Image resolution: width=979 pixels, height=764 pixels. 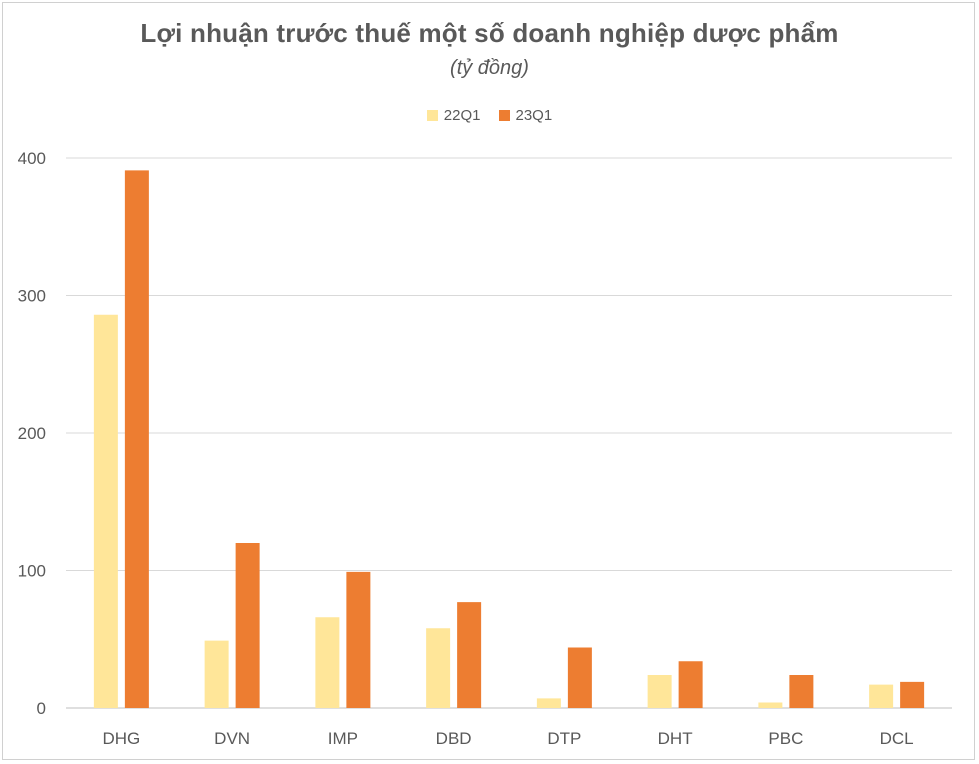 I want to click on legend-label-23q1: 23Q1, so click(x=534, y=115).